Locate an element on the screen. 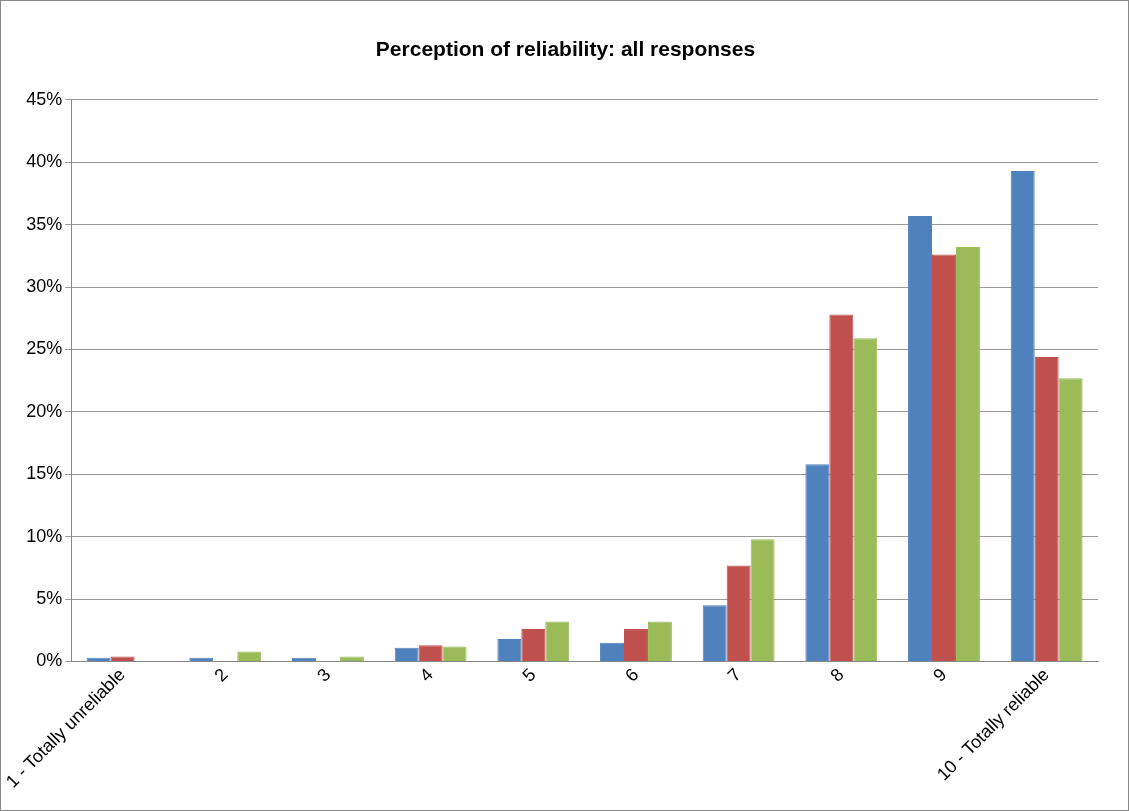 The width and height of the screenshot is (1129, 811). x-tick-label: 5 is located at coordinates (529, 675).